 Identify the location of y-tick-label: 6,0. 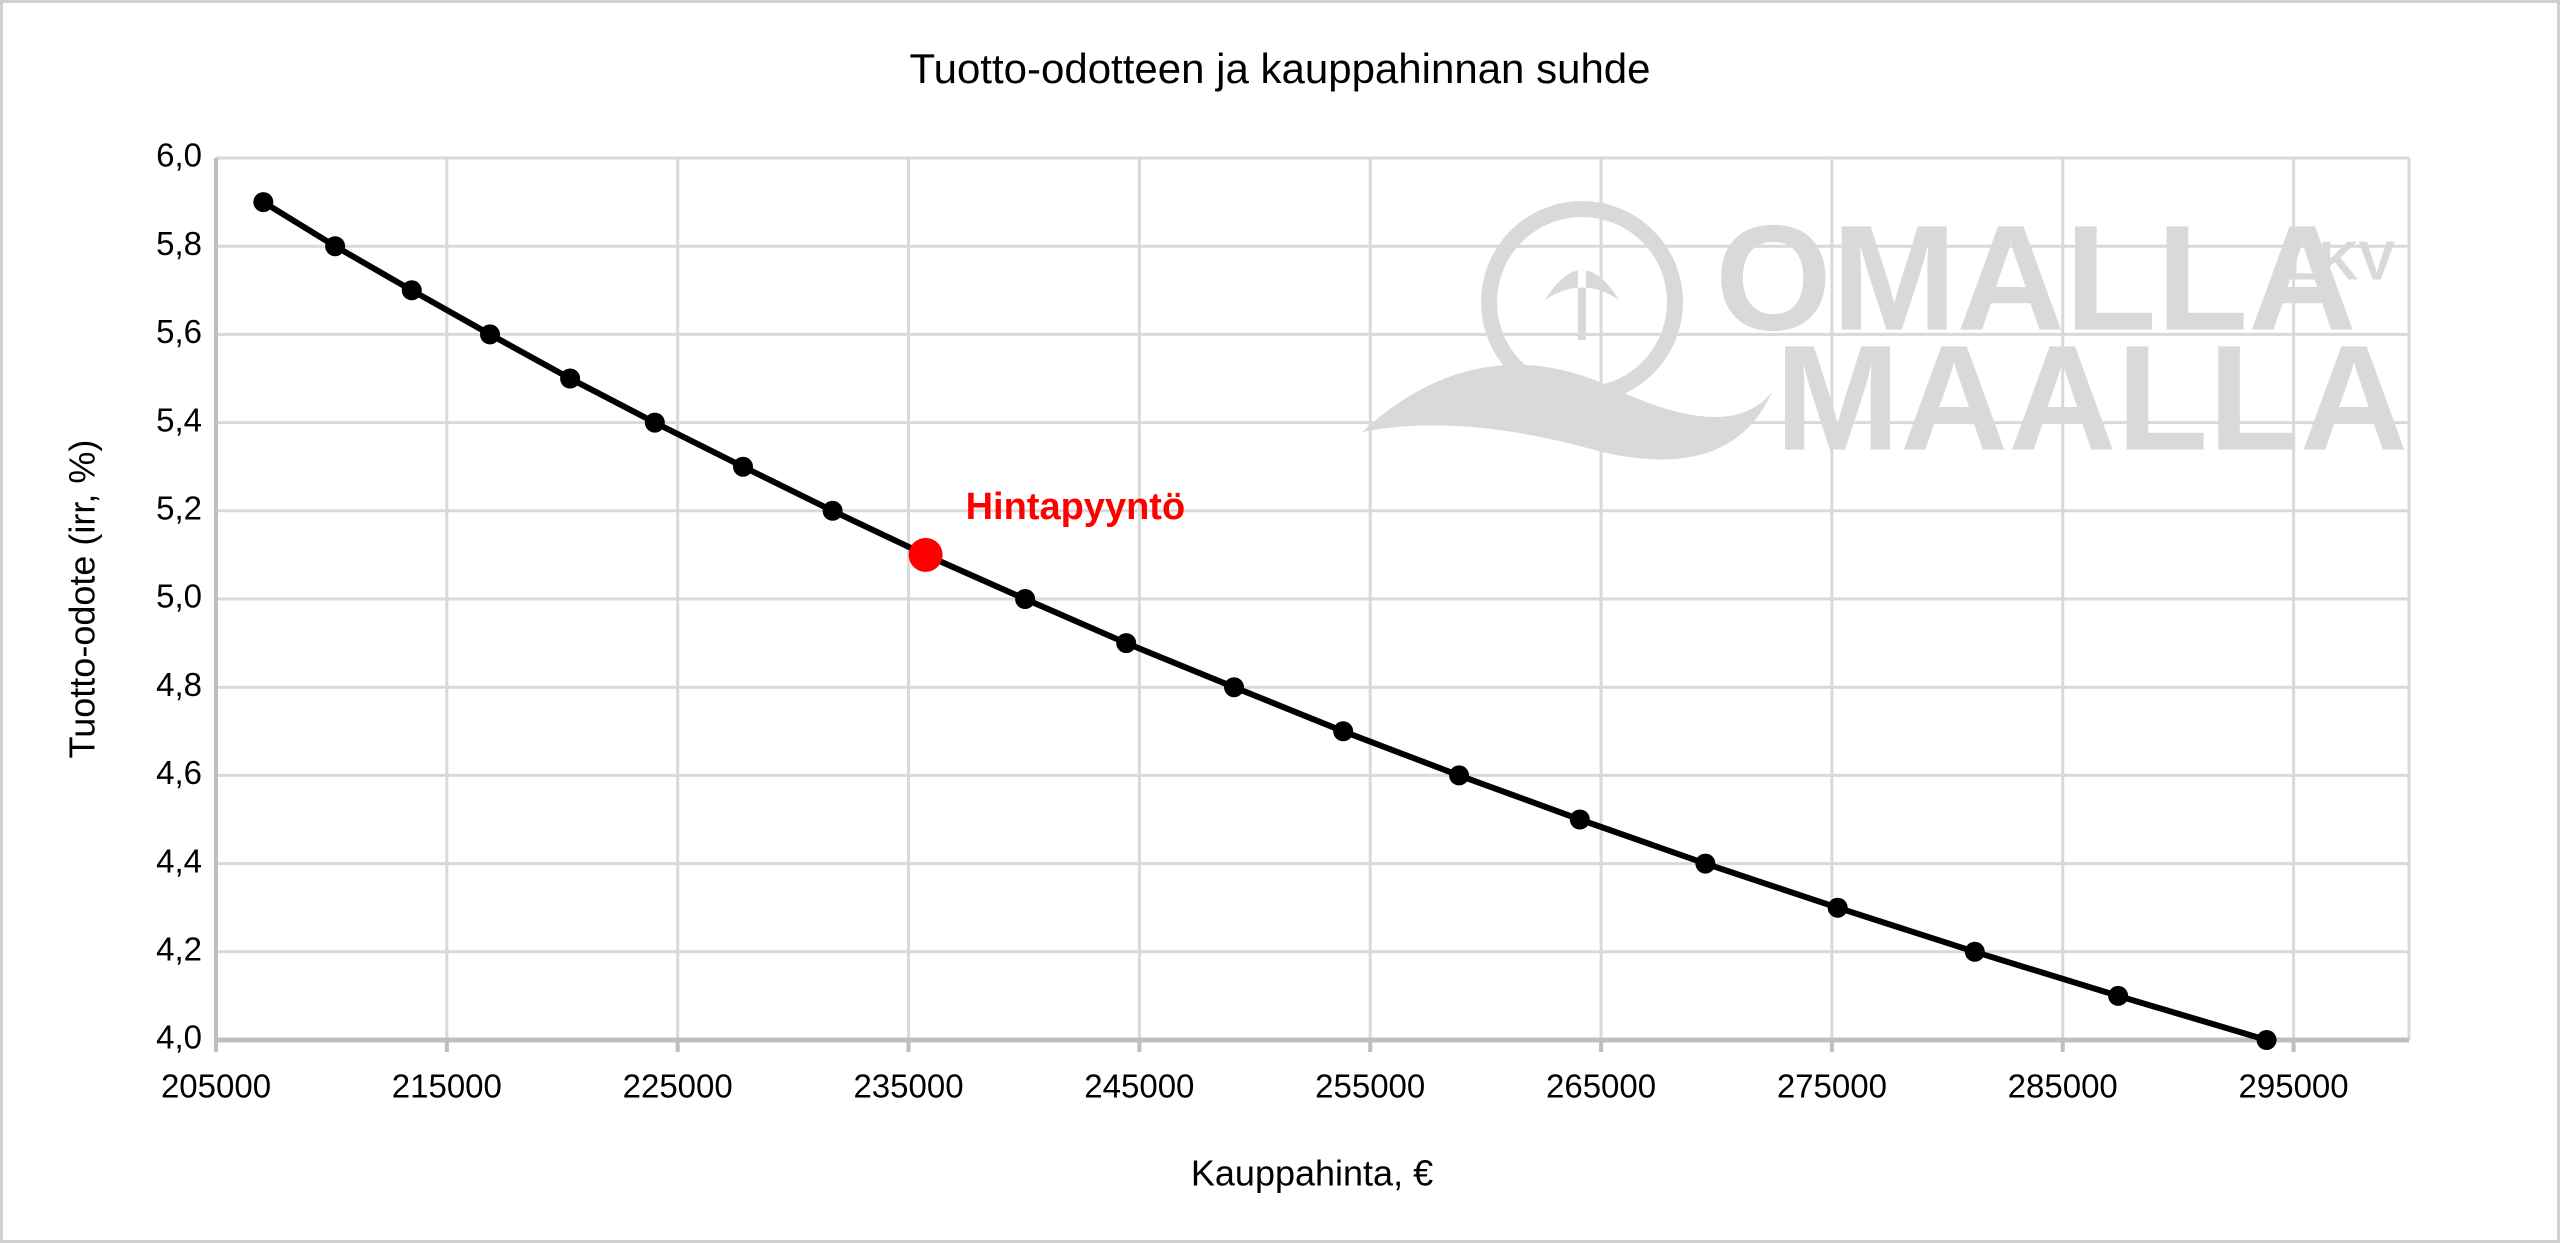
(179, 155).